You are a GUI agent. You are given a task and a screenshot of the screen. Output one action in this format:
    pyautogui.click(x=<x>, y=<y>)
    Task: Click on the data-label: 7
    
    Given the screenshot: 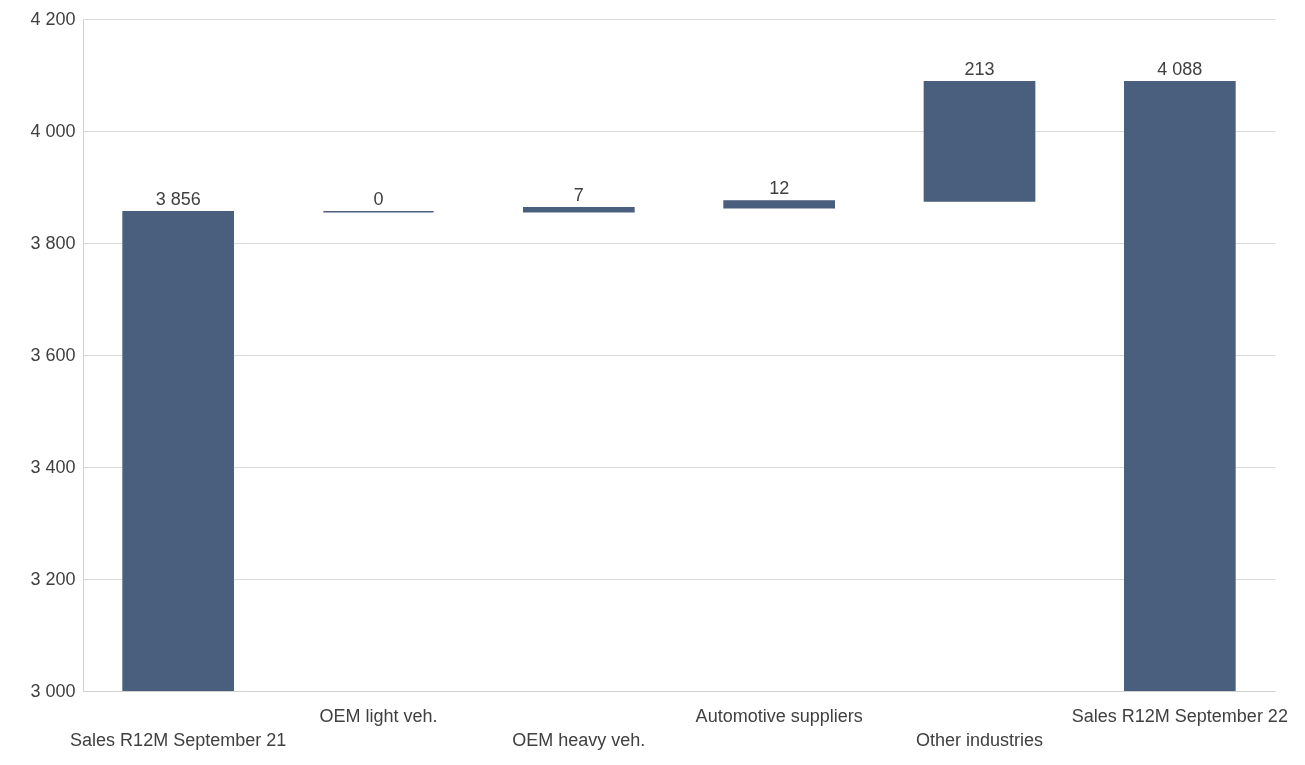 What is the action you would take?
    pyautogui.click(x=578, y=194)
    